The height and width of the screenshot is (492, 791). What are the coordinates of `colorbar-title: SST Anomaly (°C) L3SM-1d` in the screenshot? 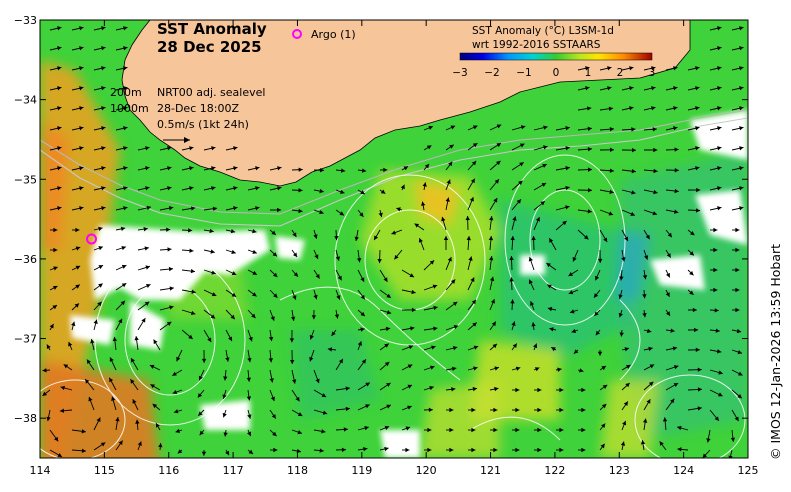 It's located at (543, 31).